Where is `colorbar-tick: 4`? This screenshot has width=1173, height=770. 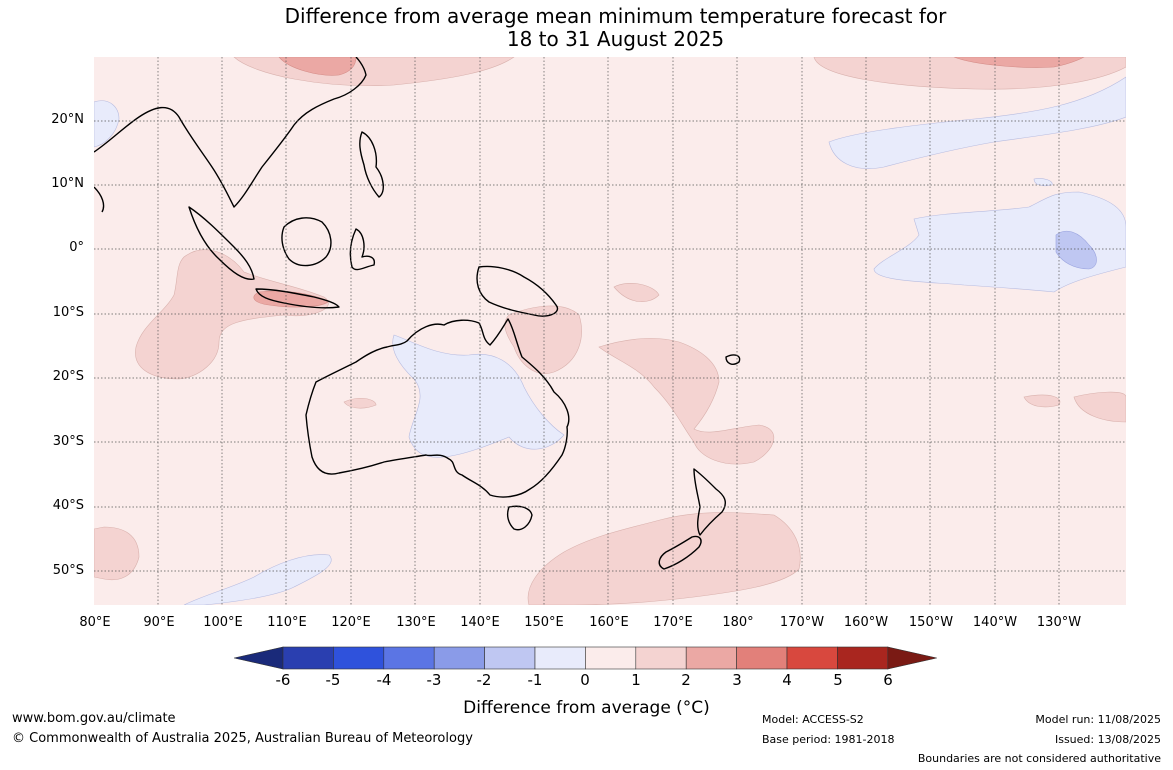 colorbar-tick: 4 is located at coordinates (787, 680).